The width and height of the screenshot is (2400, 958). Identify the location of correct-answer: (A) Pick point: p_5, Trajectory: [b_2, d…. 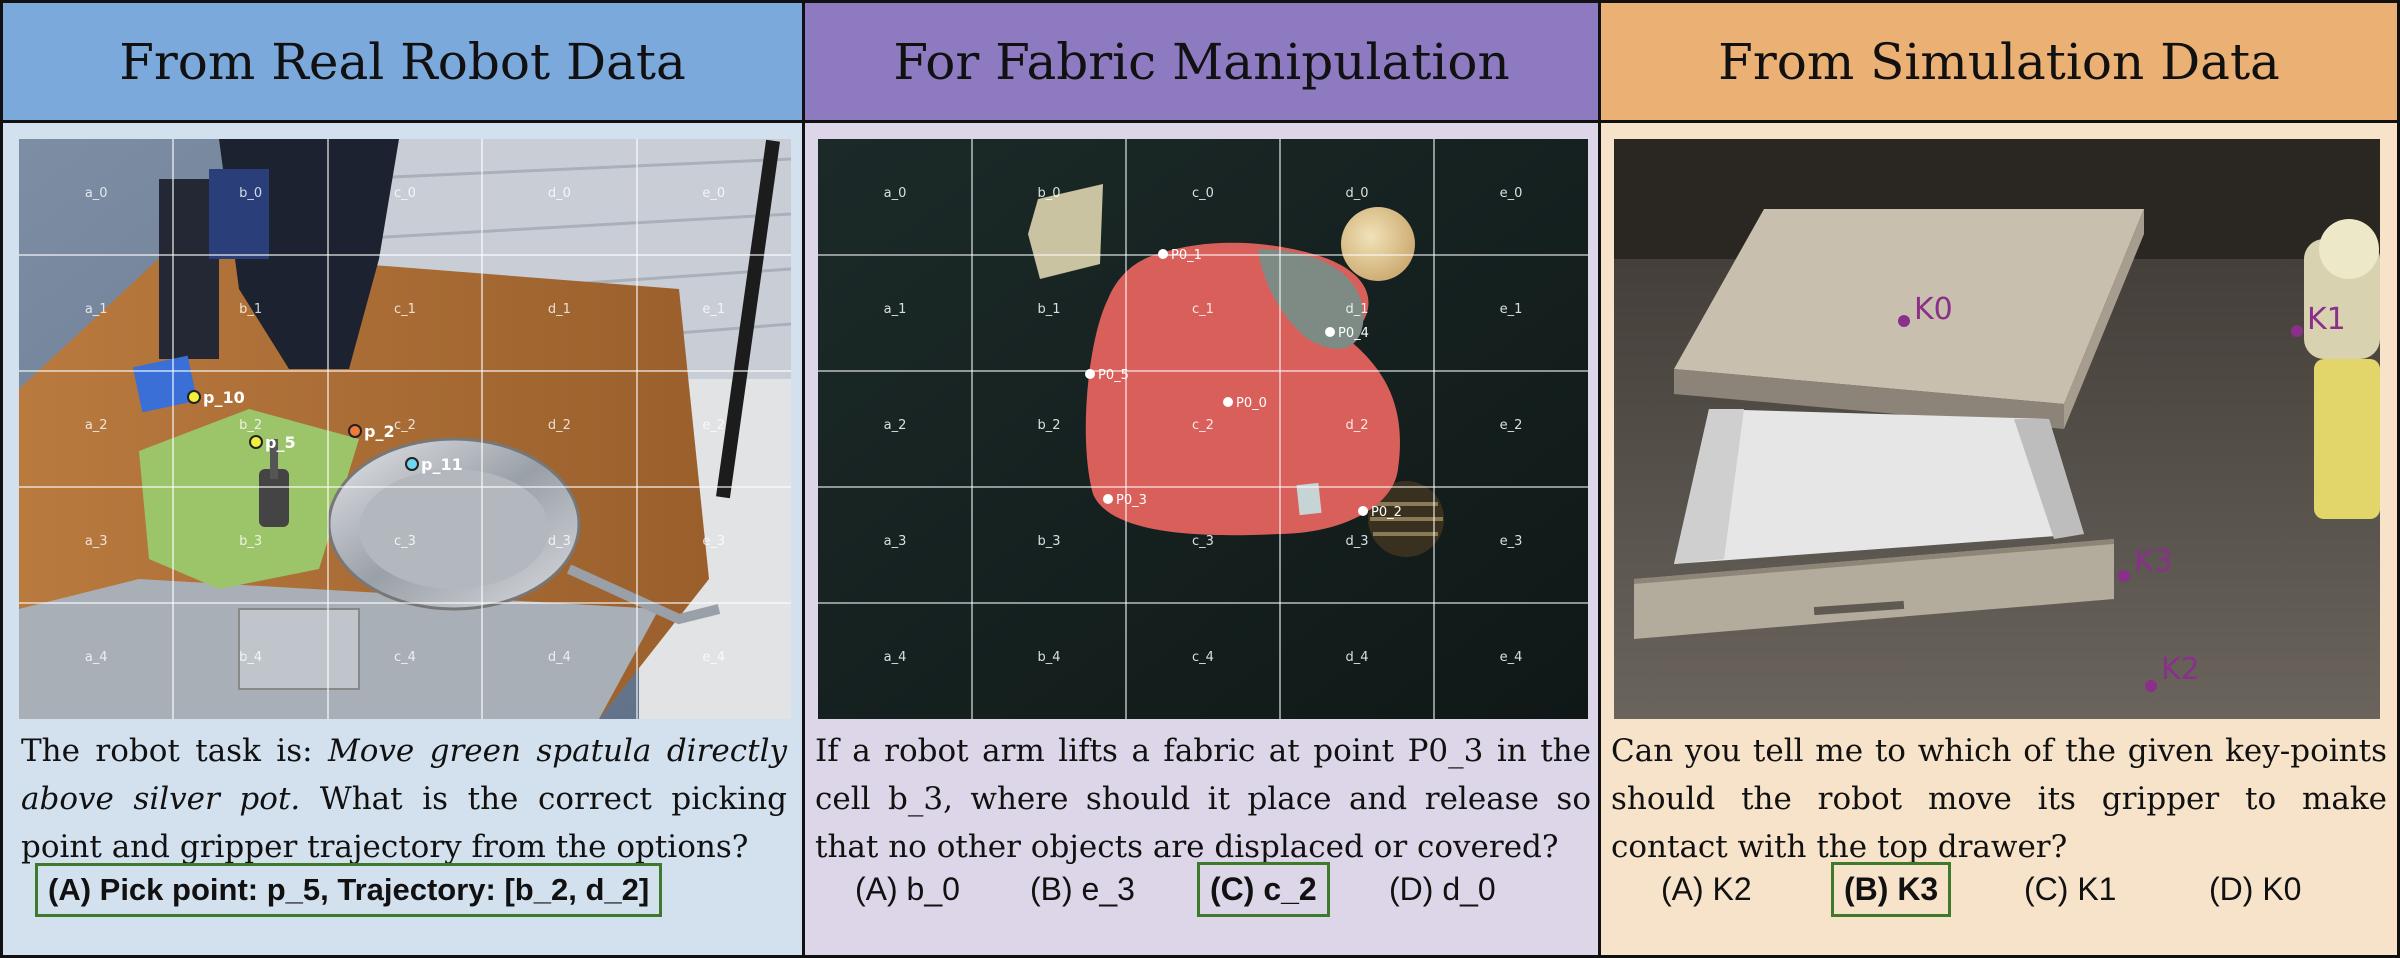
(349, 890).